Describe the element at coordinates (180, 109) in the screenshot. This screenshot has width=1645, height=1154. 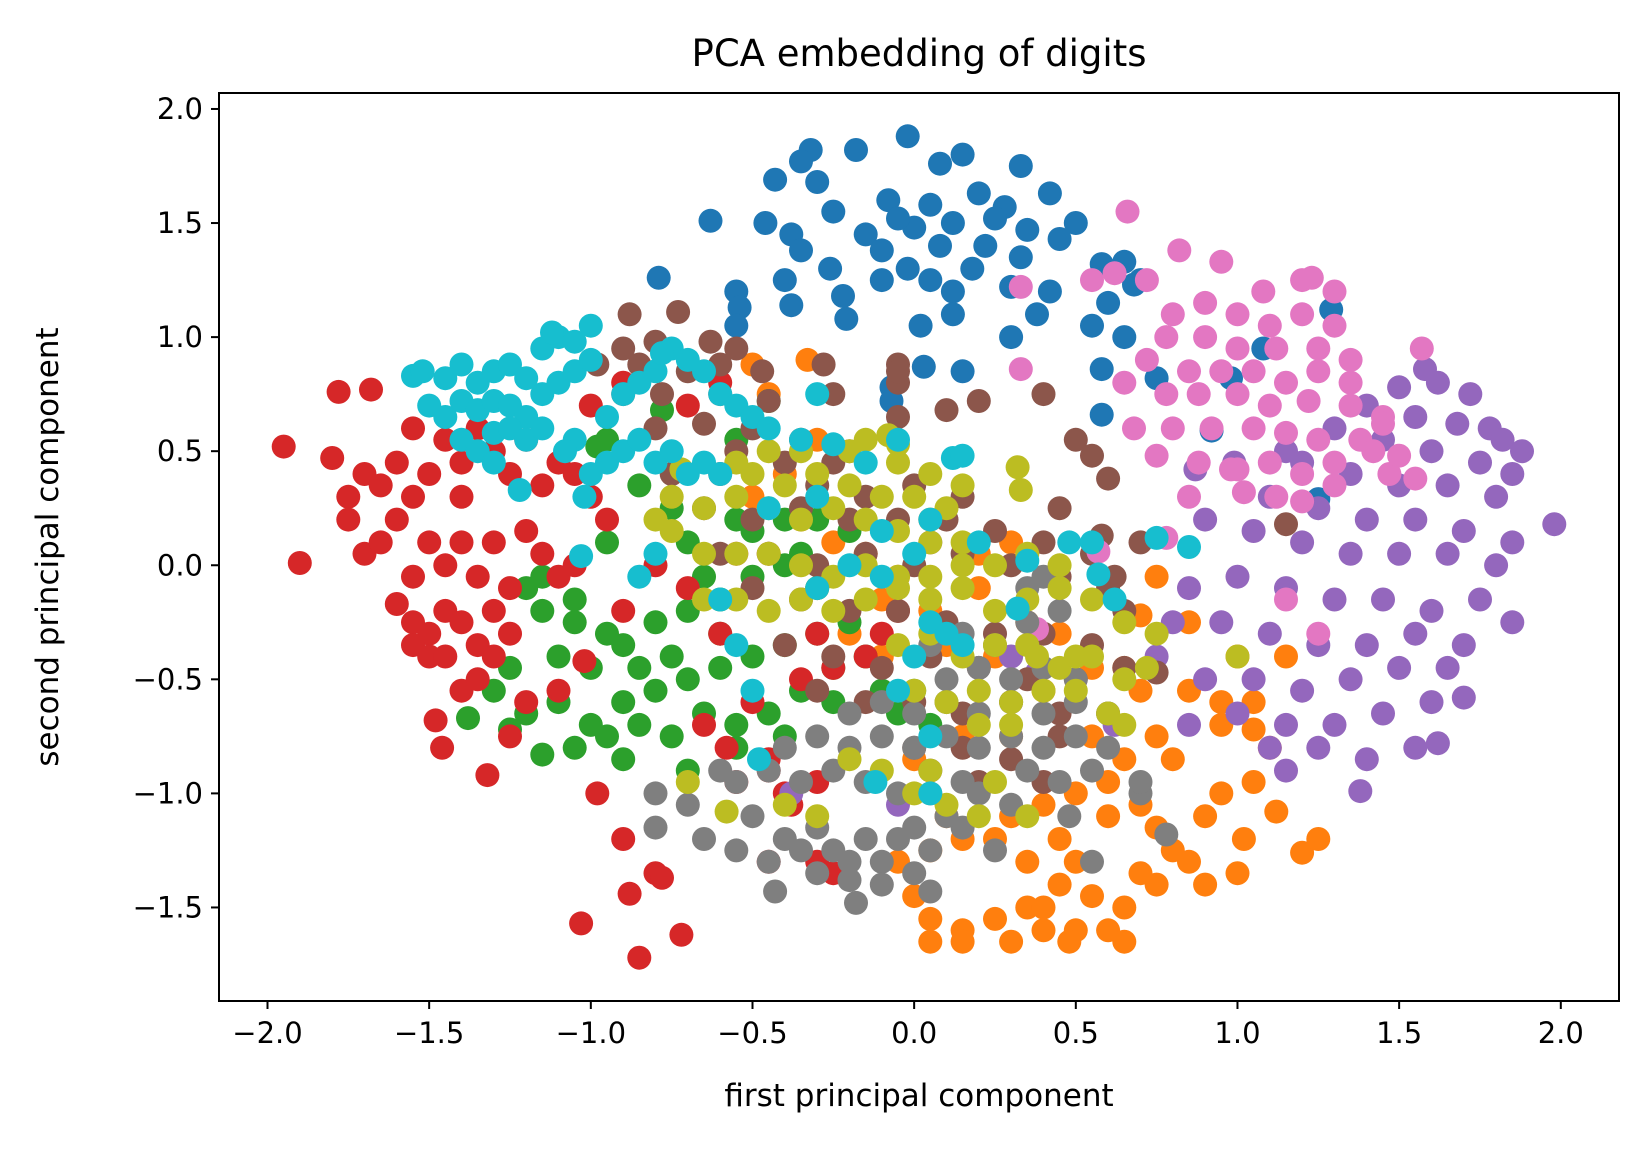
I see `y-tick-label: 2.0` at that location.